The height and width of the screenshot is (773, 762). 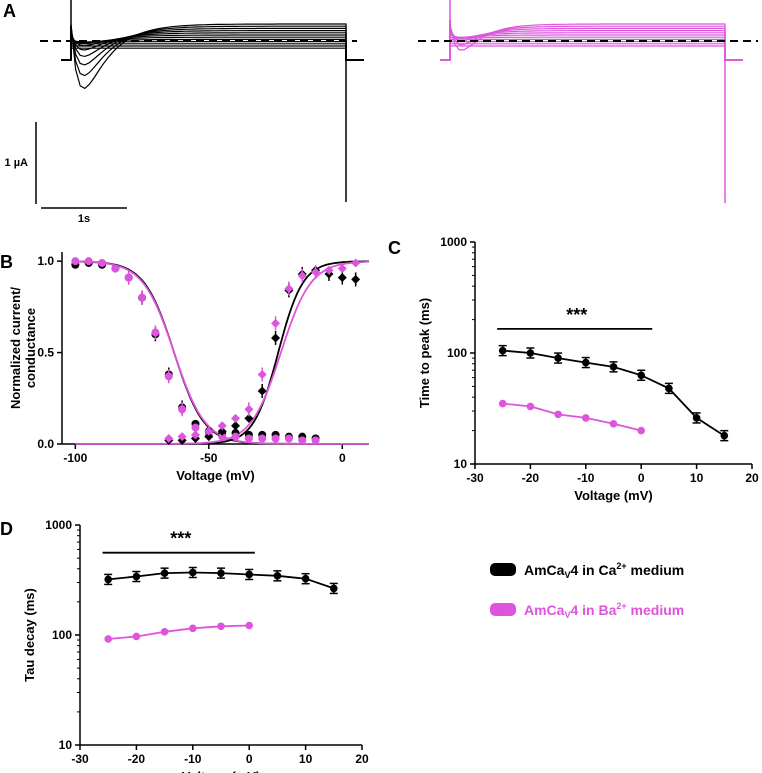 I want to click on x-tick-label: 20, so click(x=752, y=478).